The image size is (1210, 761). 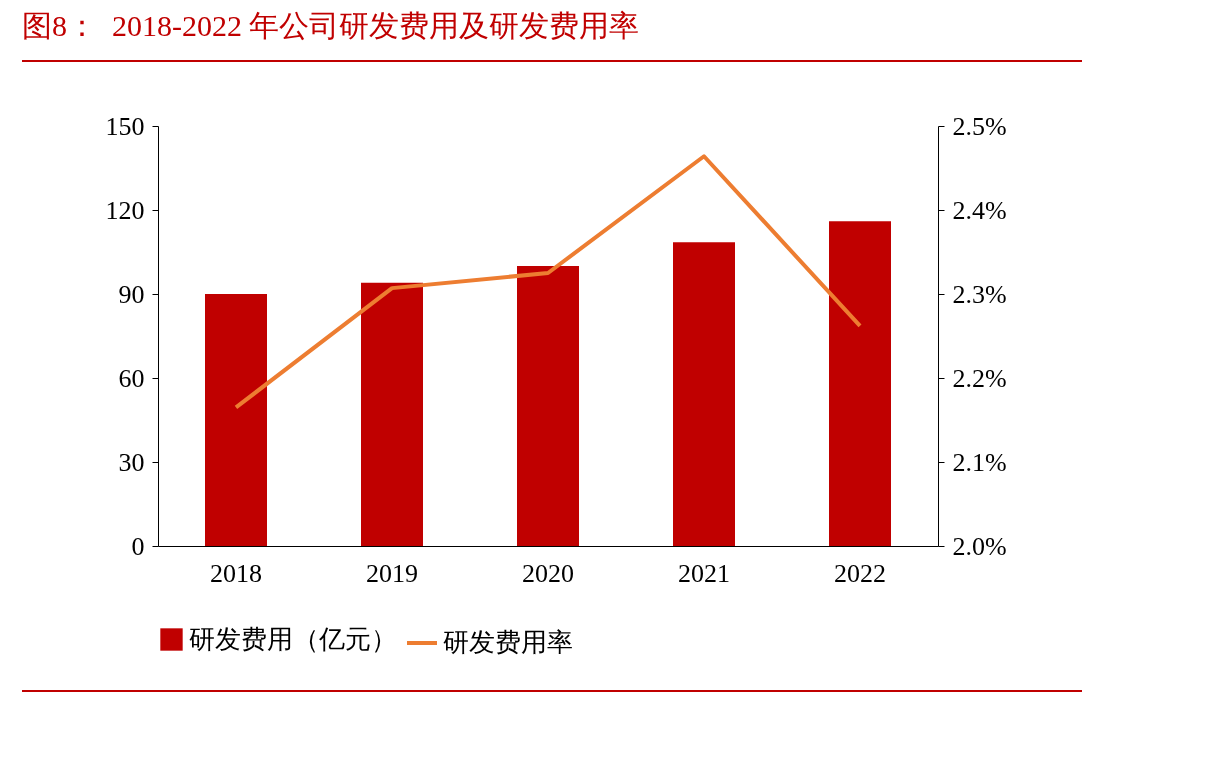 What do you see at coordinates (125, 210) in the screenshot?
I see `y-tick-label: 120` at bounding box center [125, 210].